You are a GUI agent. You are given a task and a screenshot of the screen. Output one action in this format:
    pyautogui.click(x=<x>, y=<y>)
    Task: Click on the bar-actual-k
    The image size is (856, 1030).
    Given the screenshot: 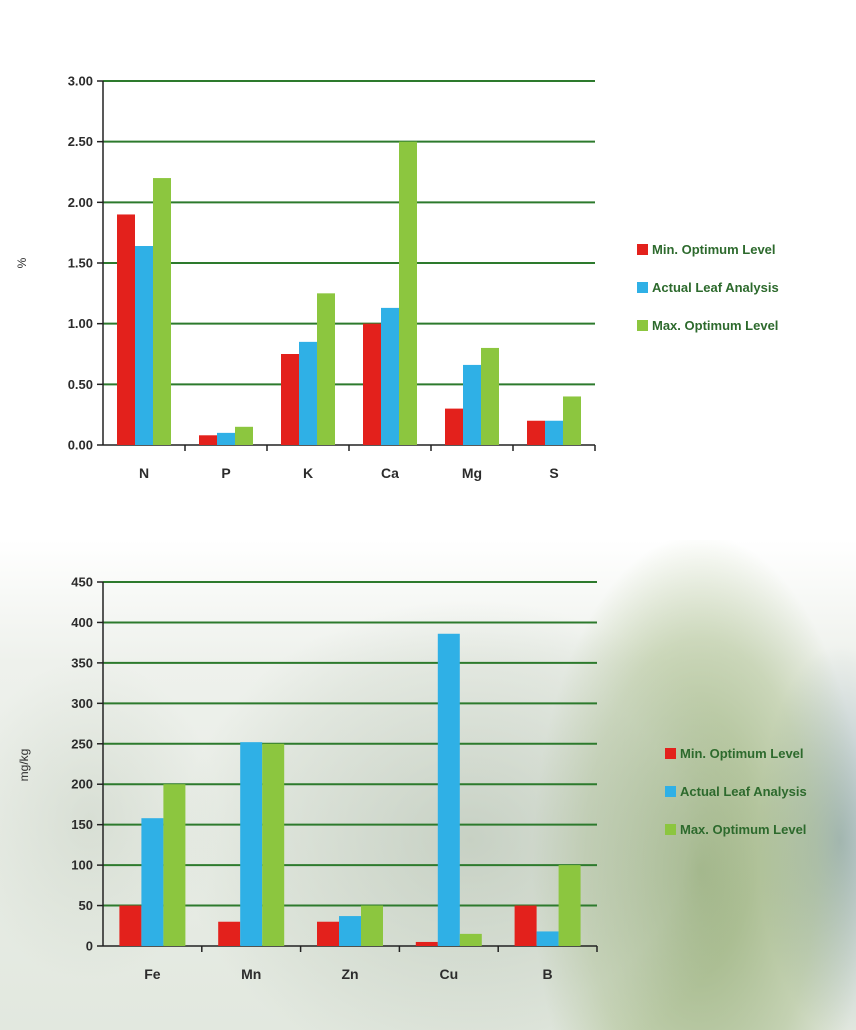 What is the action you would take?
    pyautogui.click(x=308, y=393)
    